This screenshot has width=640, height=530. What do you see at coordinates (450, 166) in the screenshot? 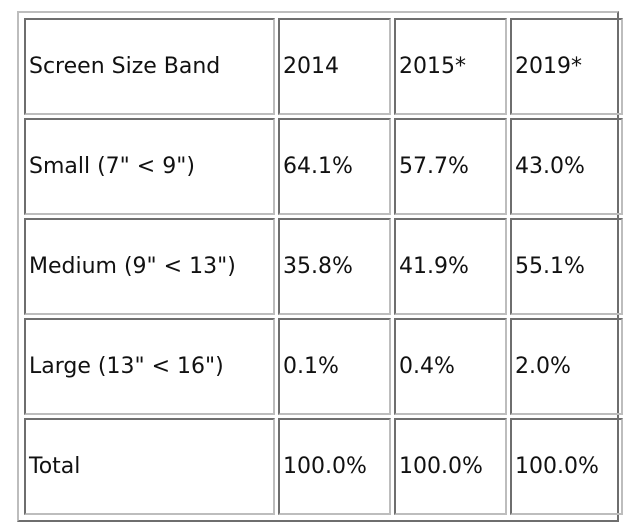
I see `cell-small-2015: 57.7%` at bounding box center [450, 166].